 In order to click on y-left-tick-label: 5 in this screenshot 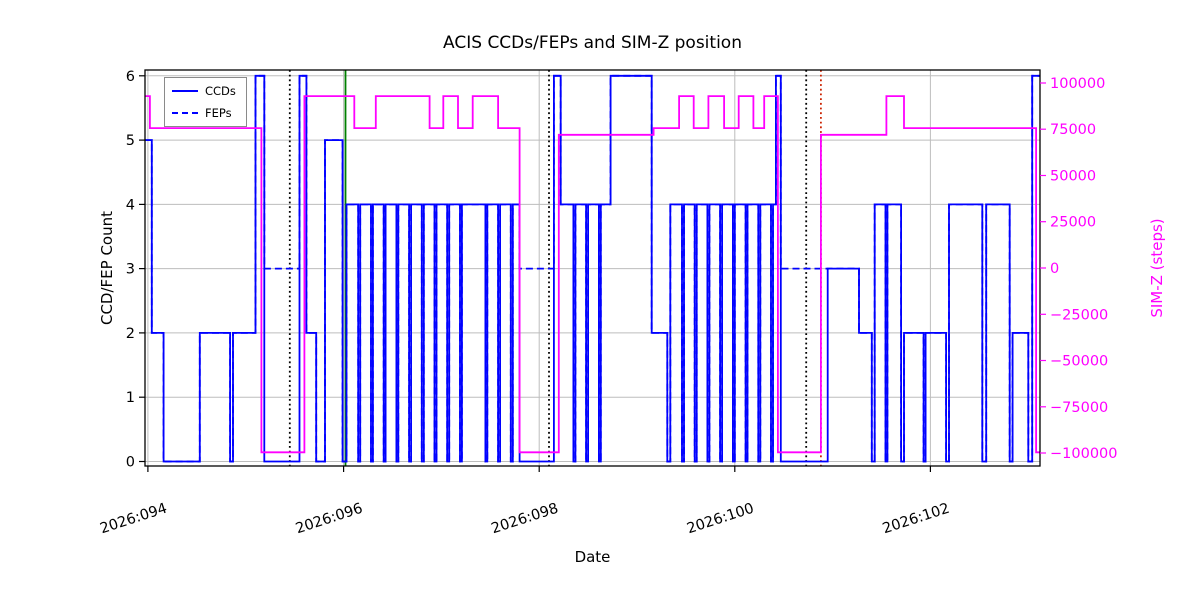, I will do `click(130, 141)`.